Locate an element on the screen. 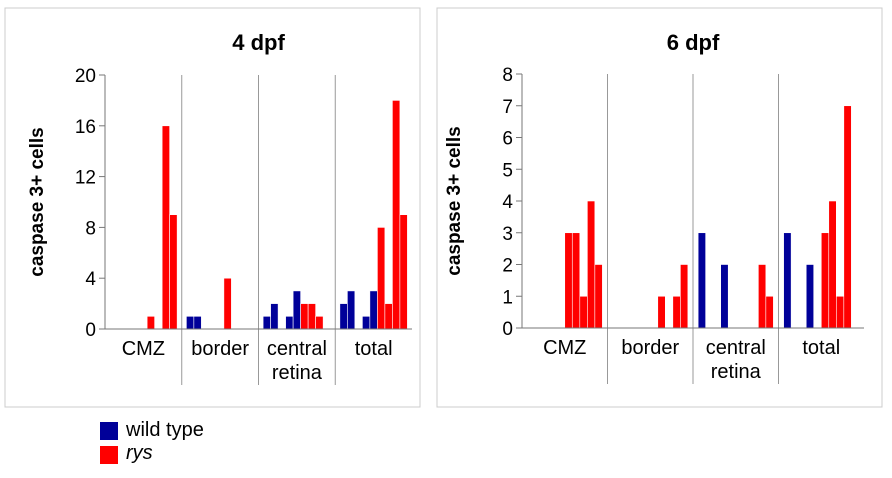 This screenshot has height=478, width=892. y-tick-label: 12 is located at coordinates (85, 178).